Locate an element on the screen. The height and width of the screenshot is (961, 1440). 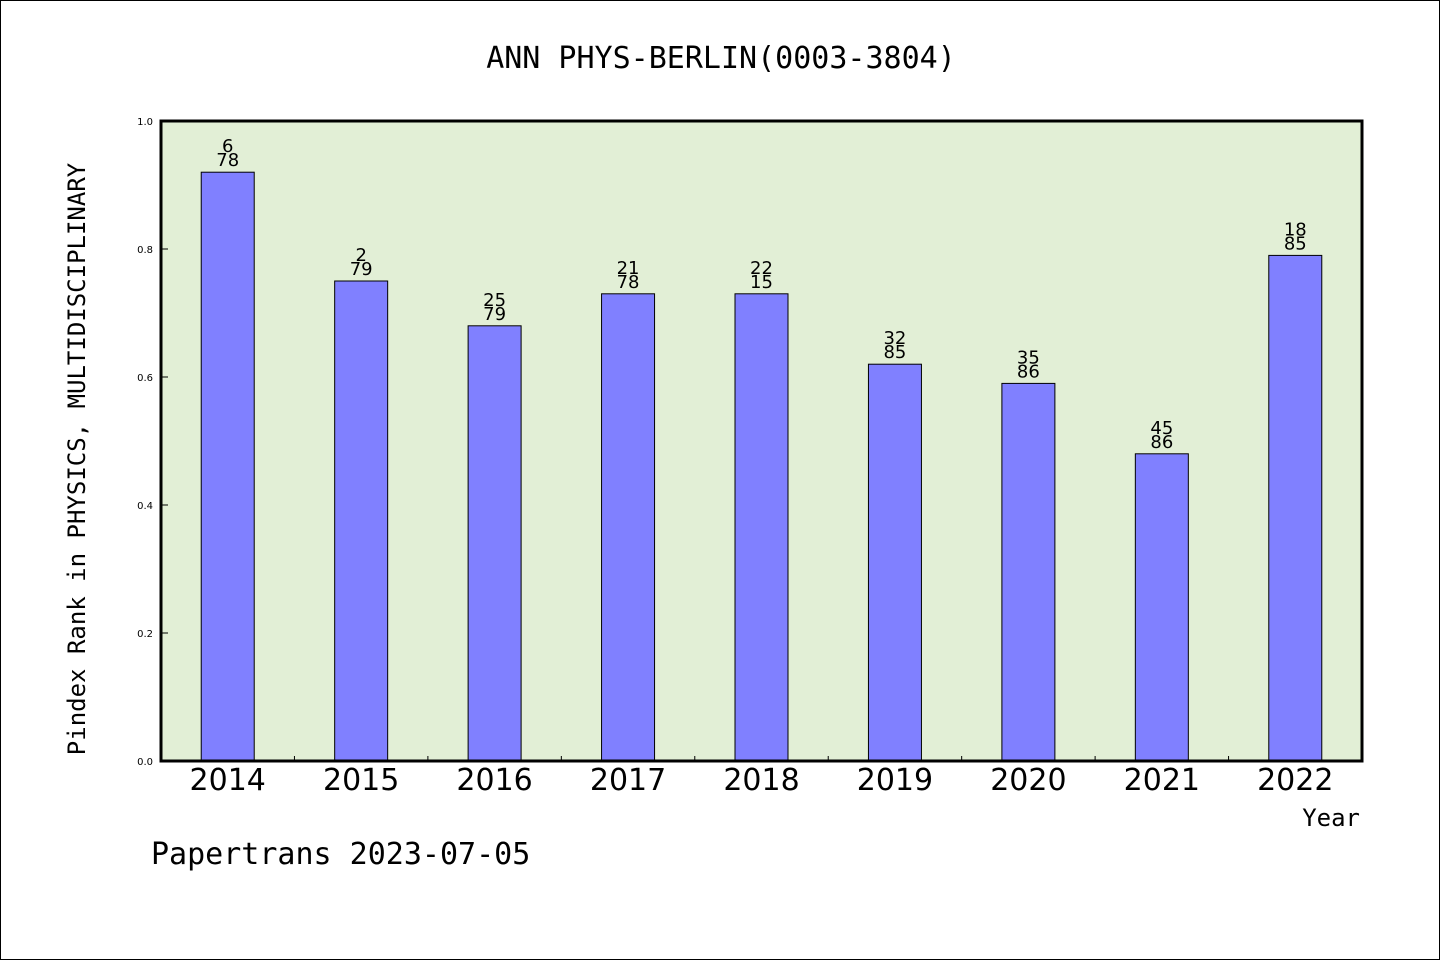
x-tick-label-2021: 2021 is located at coordinates (1162, 780).